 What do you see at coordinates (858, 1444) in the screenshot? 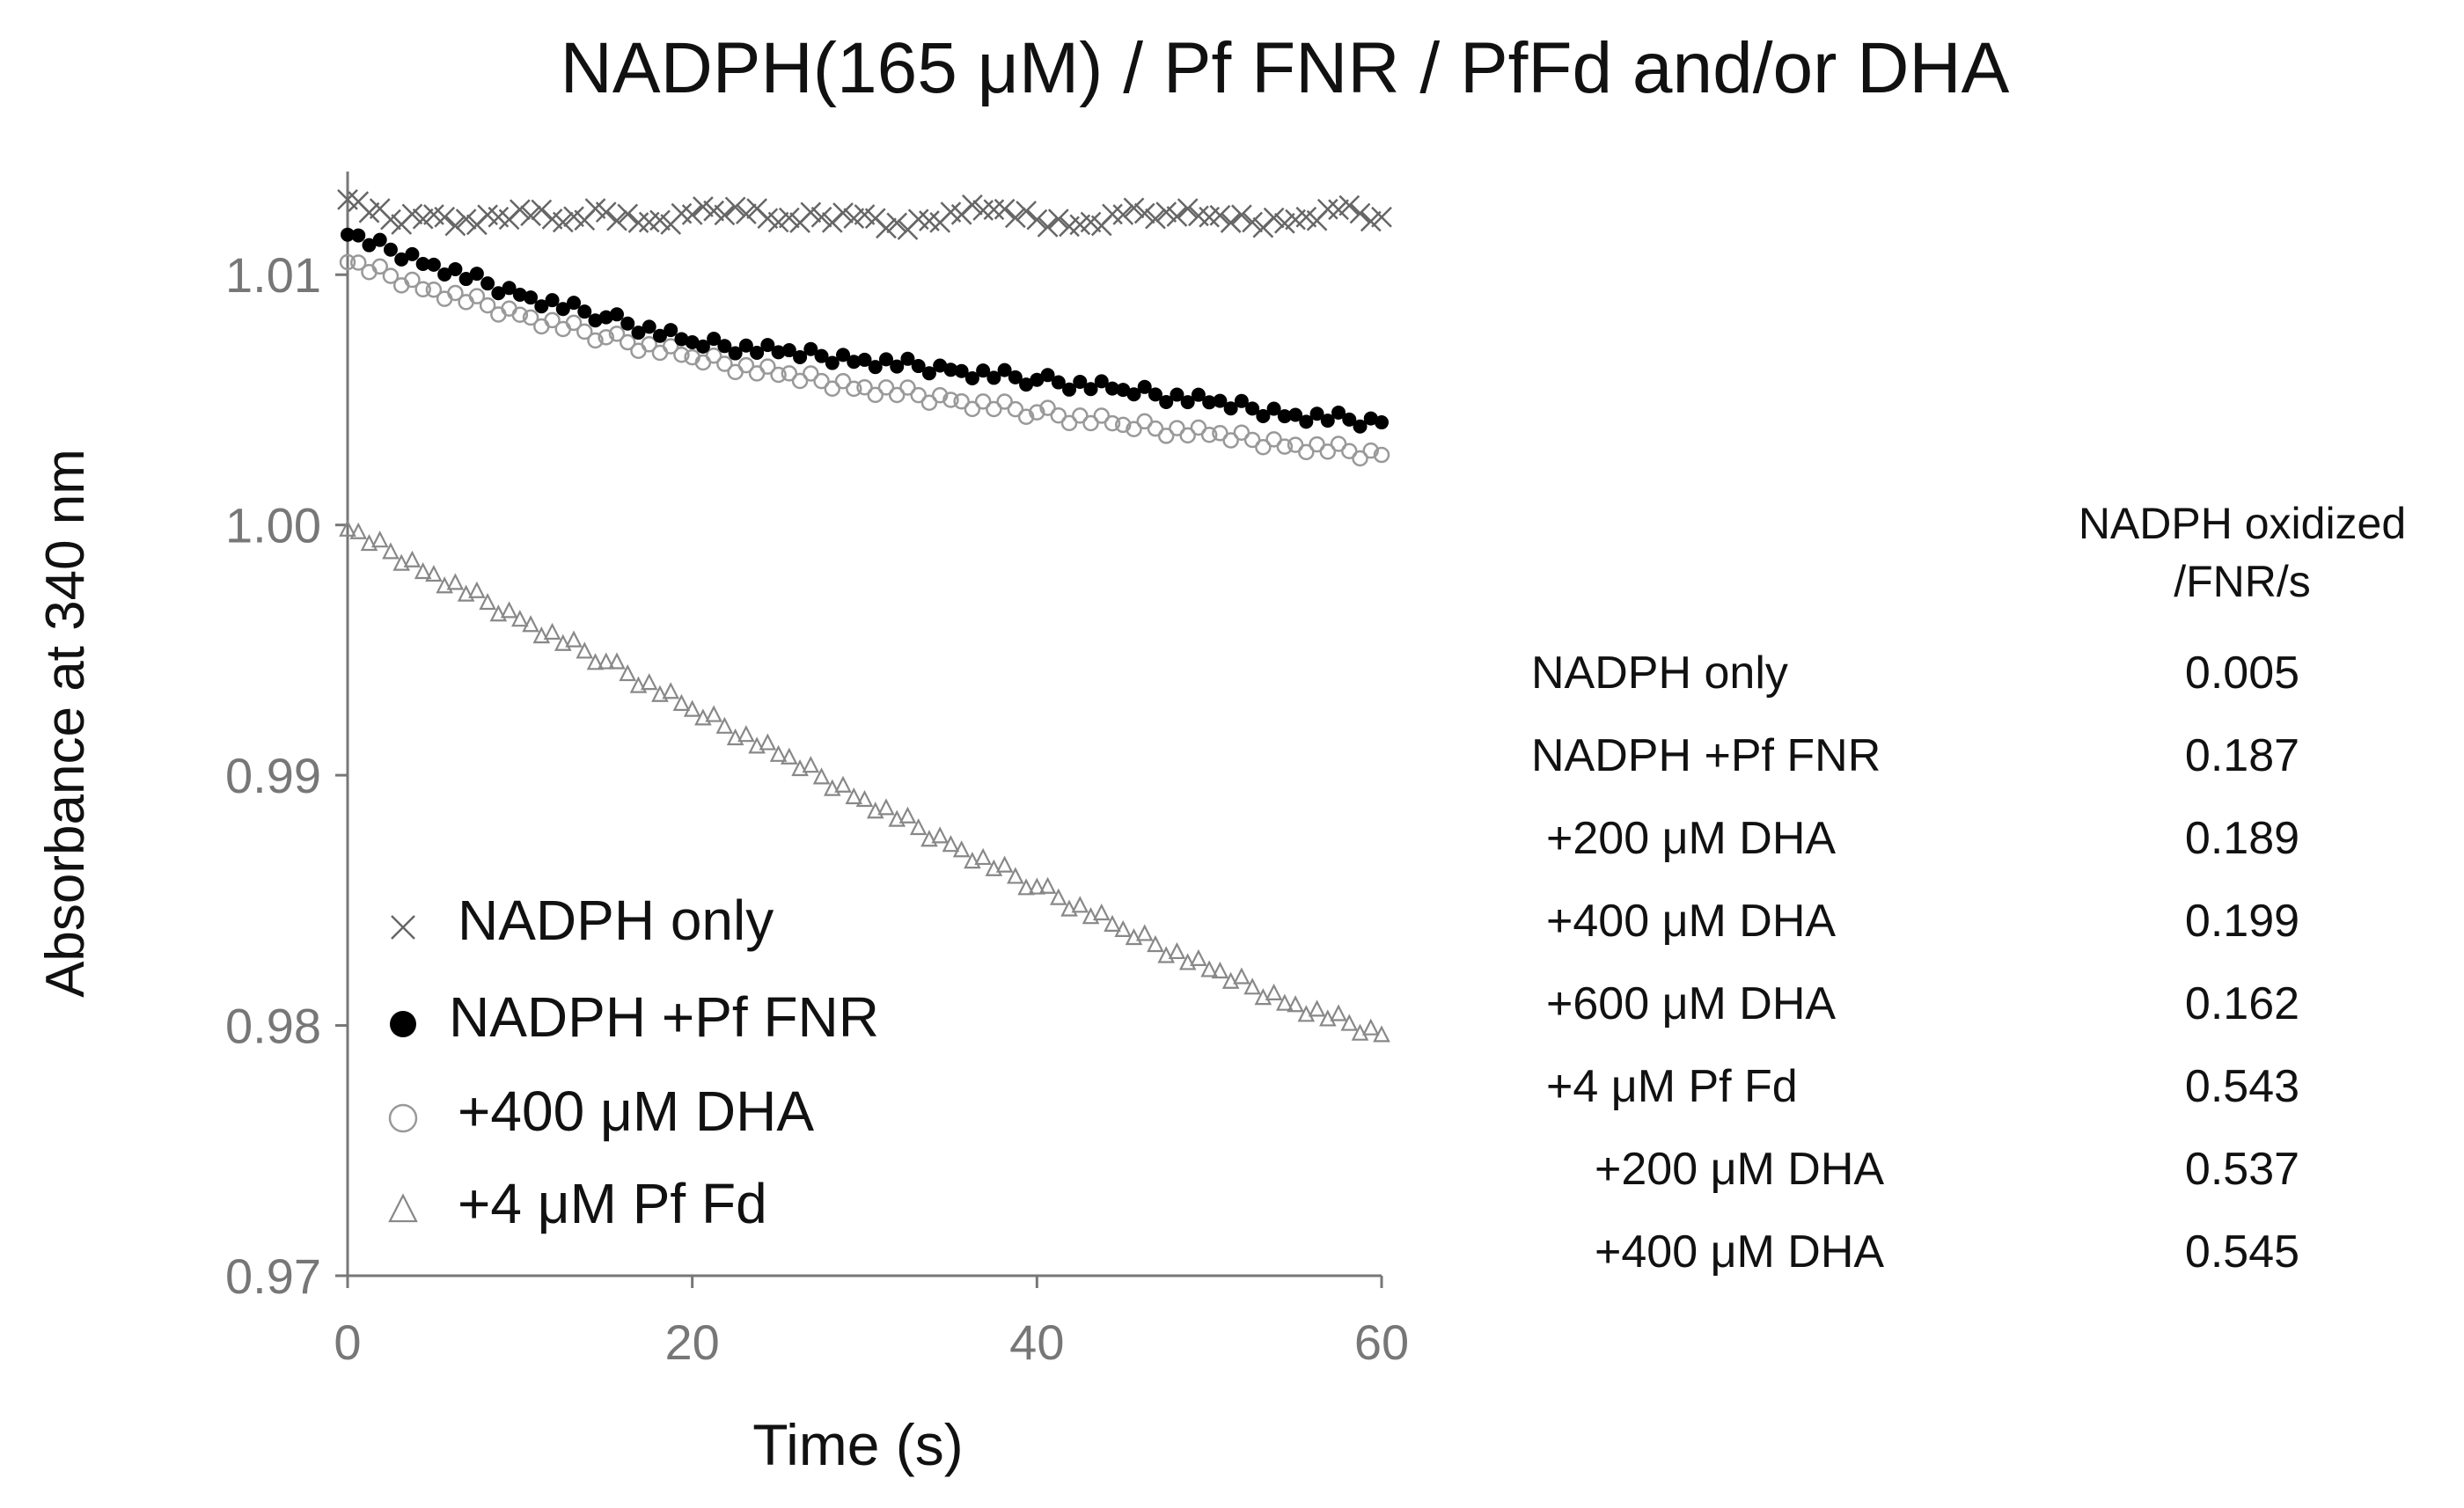
I see `x-axis-label: Time (s)` at bounding box center [858, 1444].